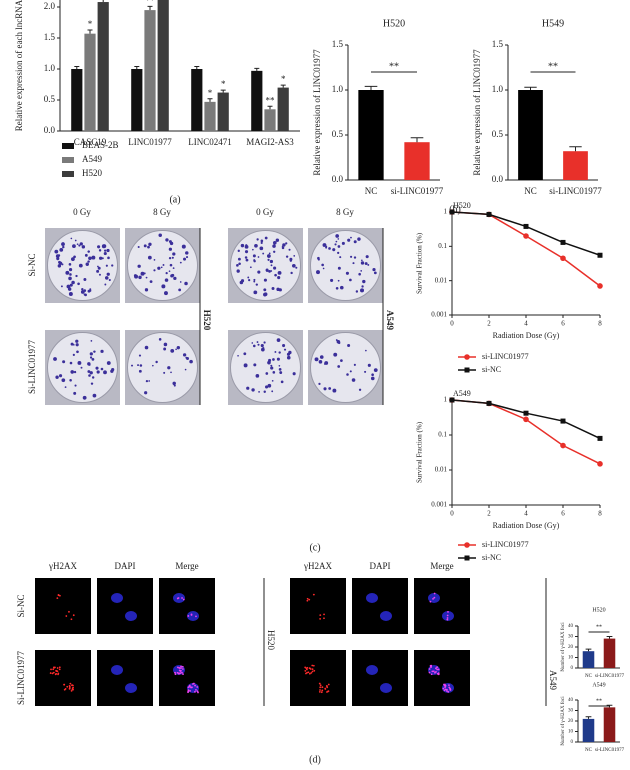 This screenshot has height=770, width=630. Describe the element at coordinates (21, 678) in the screenshot. I see `row-label: Si-LINC01977` at that location.